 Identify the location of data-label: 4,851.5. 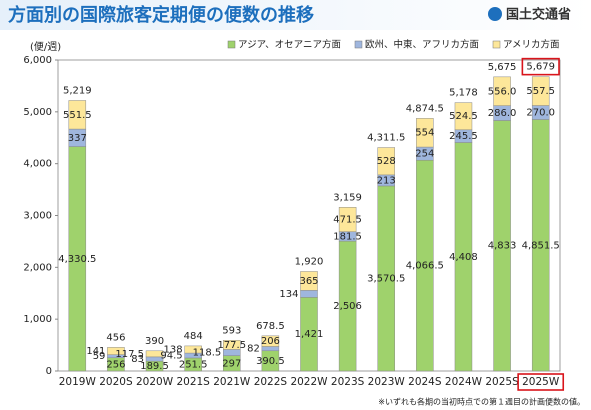
(541, 245).